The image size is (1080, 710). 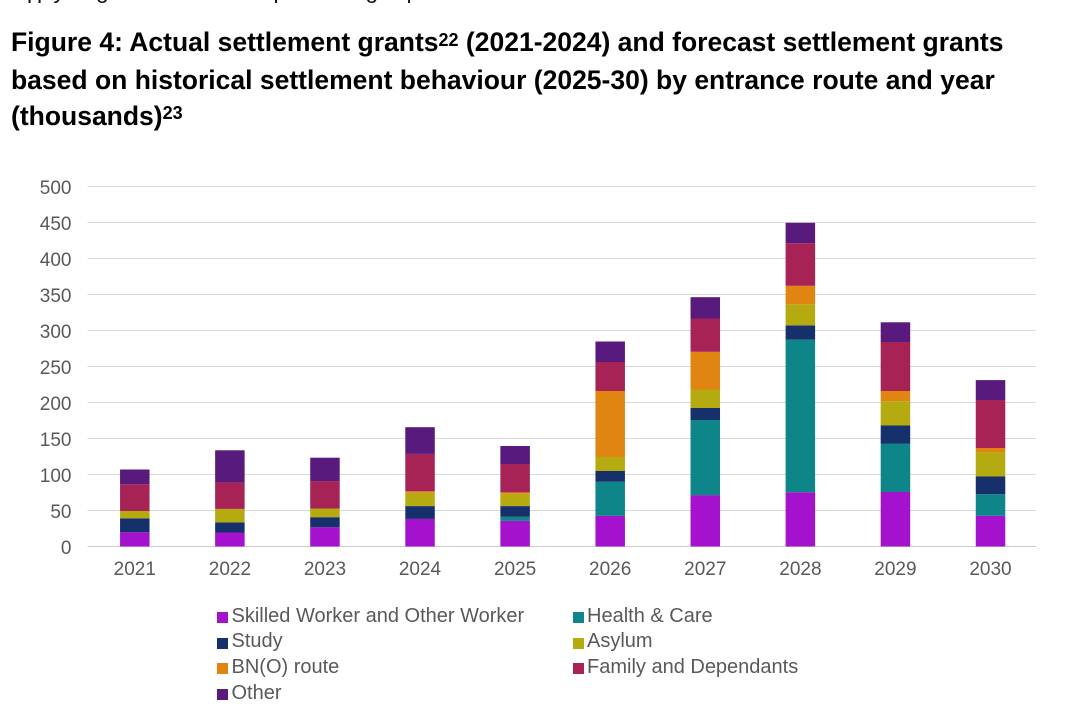 What do you see at coordinates (895, 569) in the screenshot?
I see `svg-text: 2029` at bounding box center [895, 569].